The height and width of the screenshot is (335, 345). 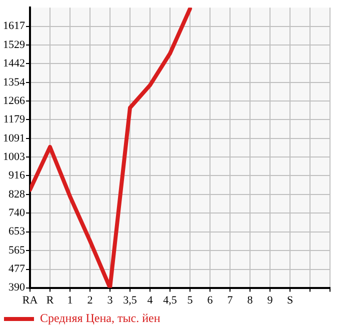 I want to click on x-tick-label: 7, so click(x=230, y=300).